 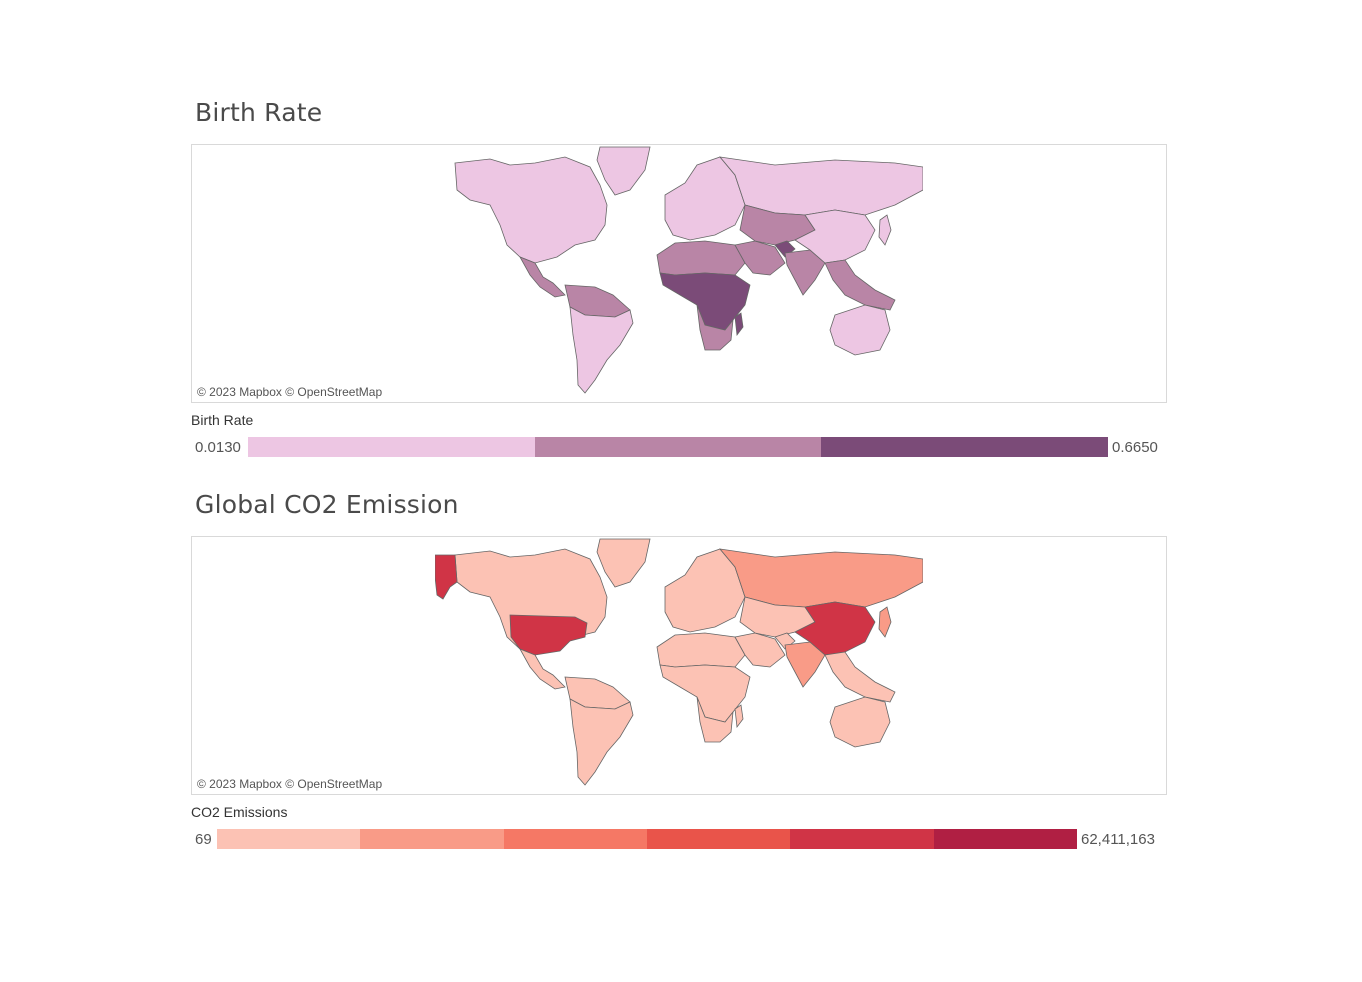 I want to click on legend-min-value: 0.0130, so click(x=218, y=447).